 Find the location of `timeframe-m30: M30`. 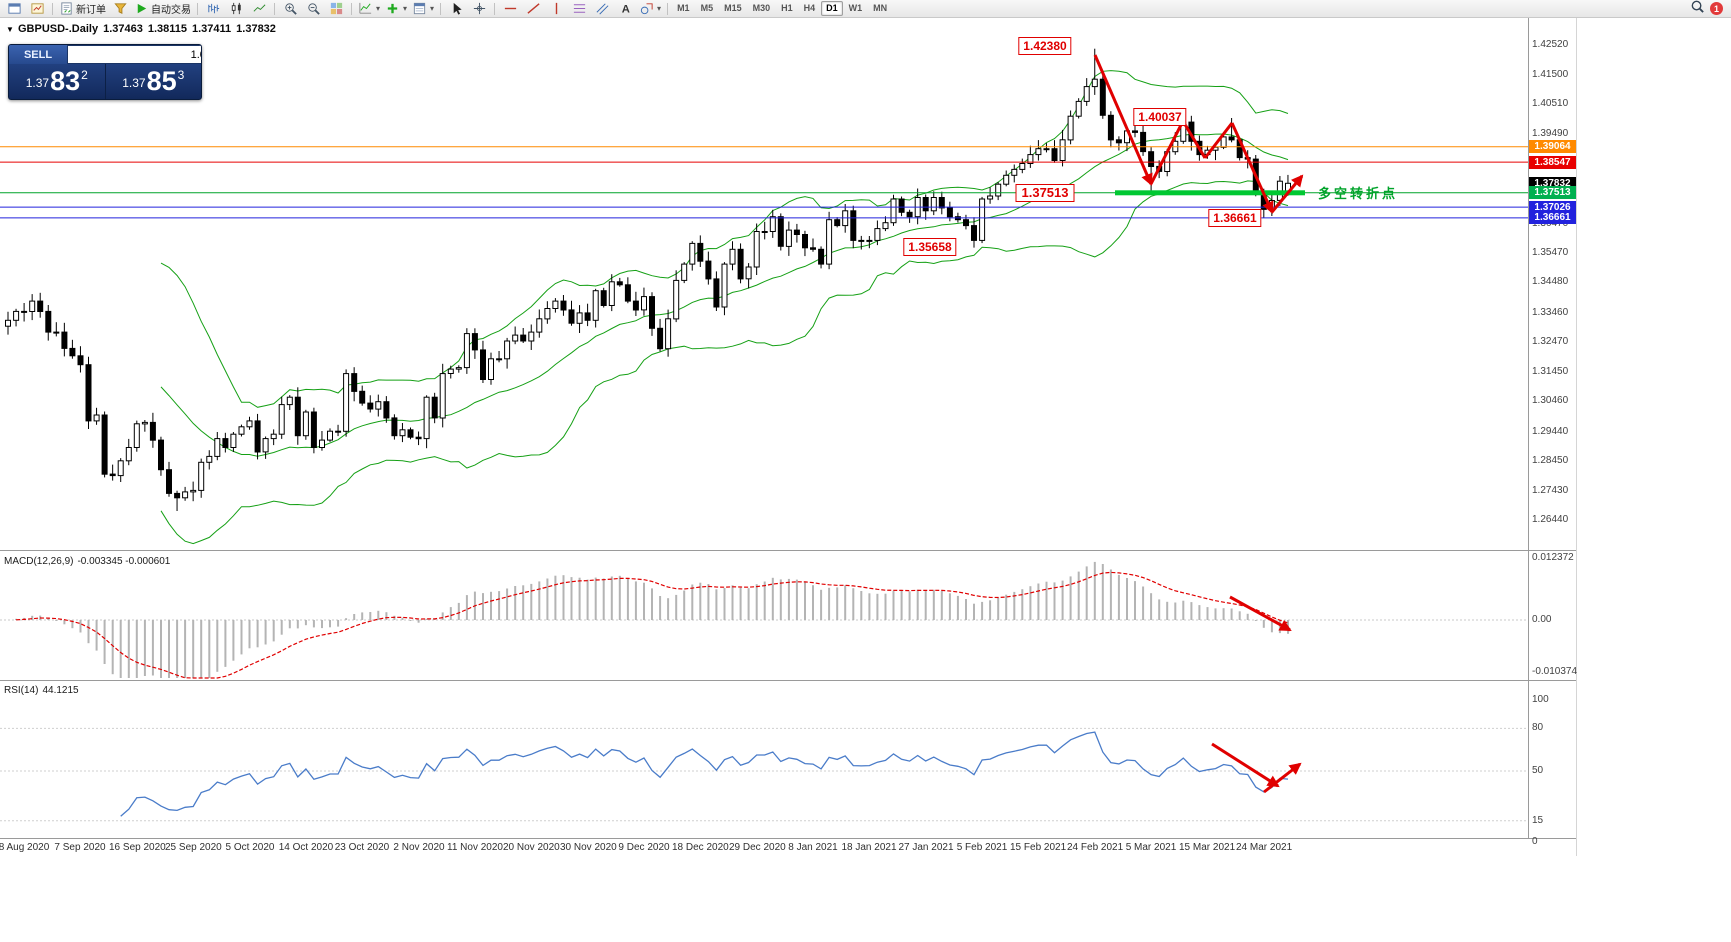

timeframe-m30: M30 is located at coordinates (761, 8).